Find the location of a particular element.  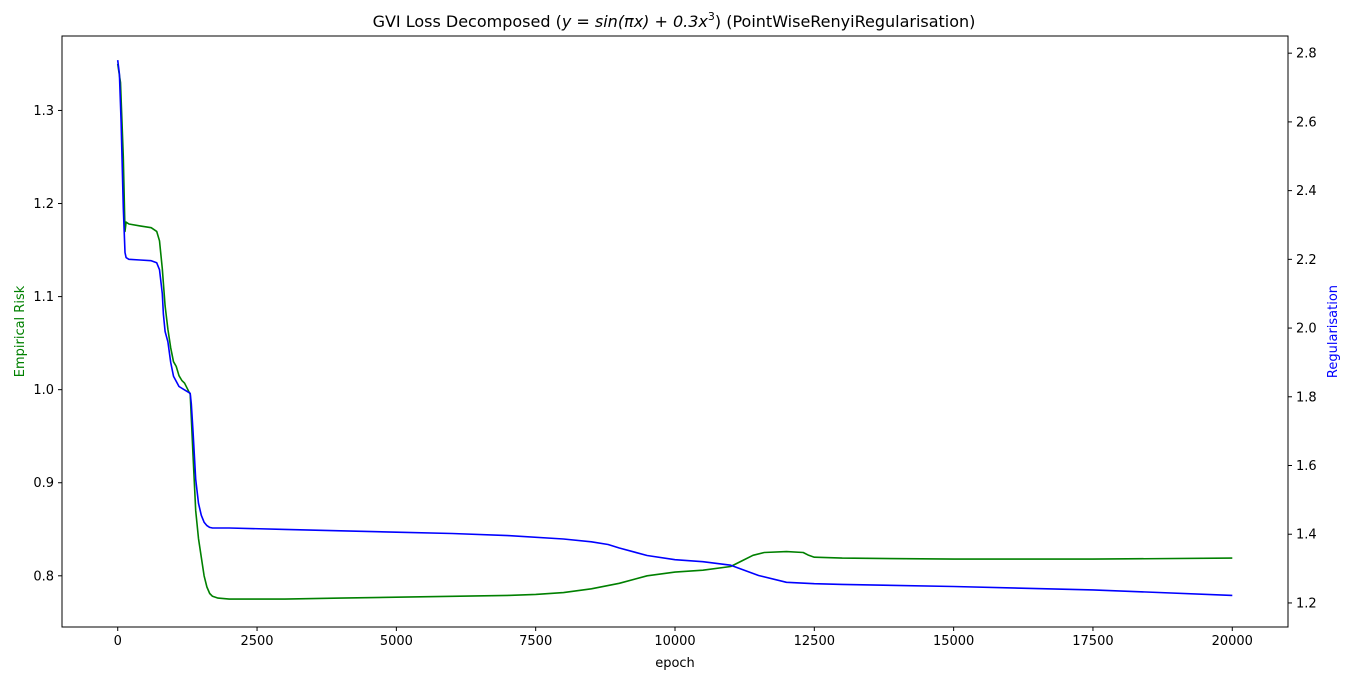

y-left-tick-label: 0.8 is located at coordinates (43, 576).